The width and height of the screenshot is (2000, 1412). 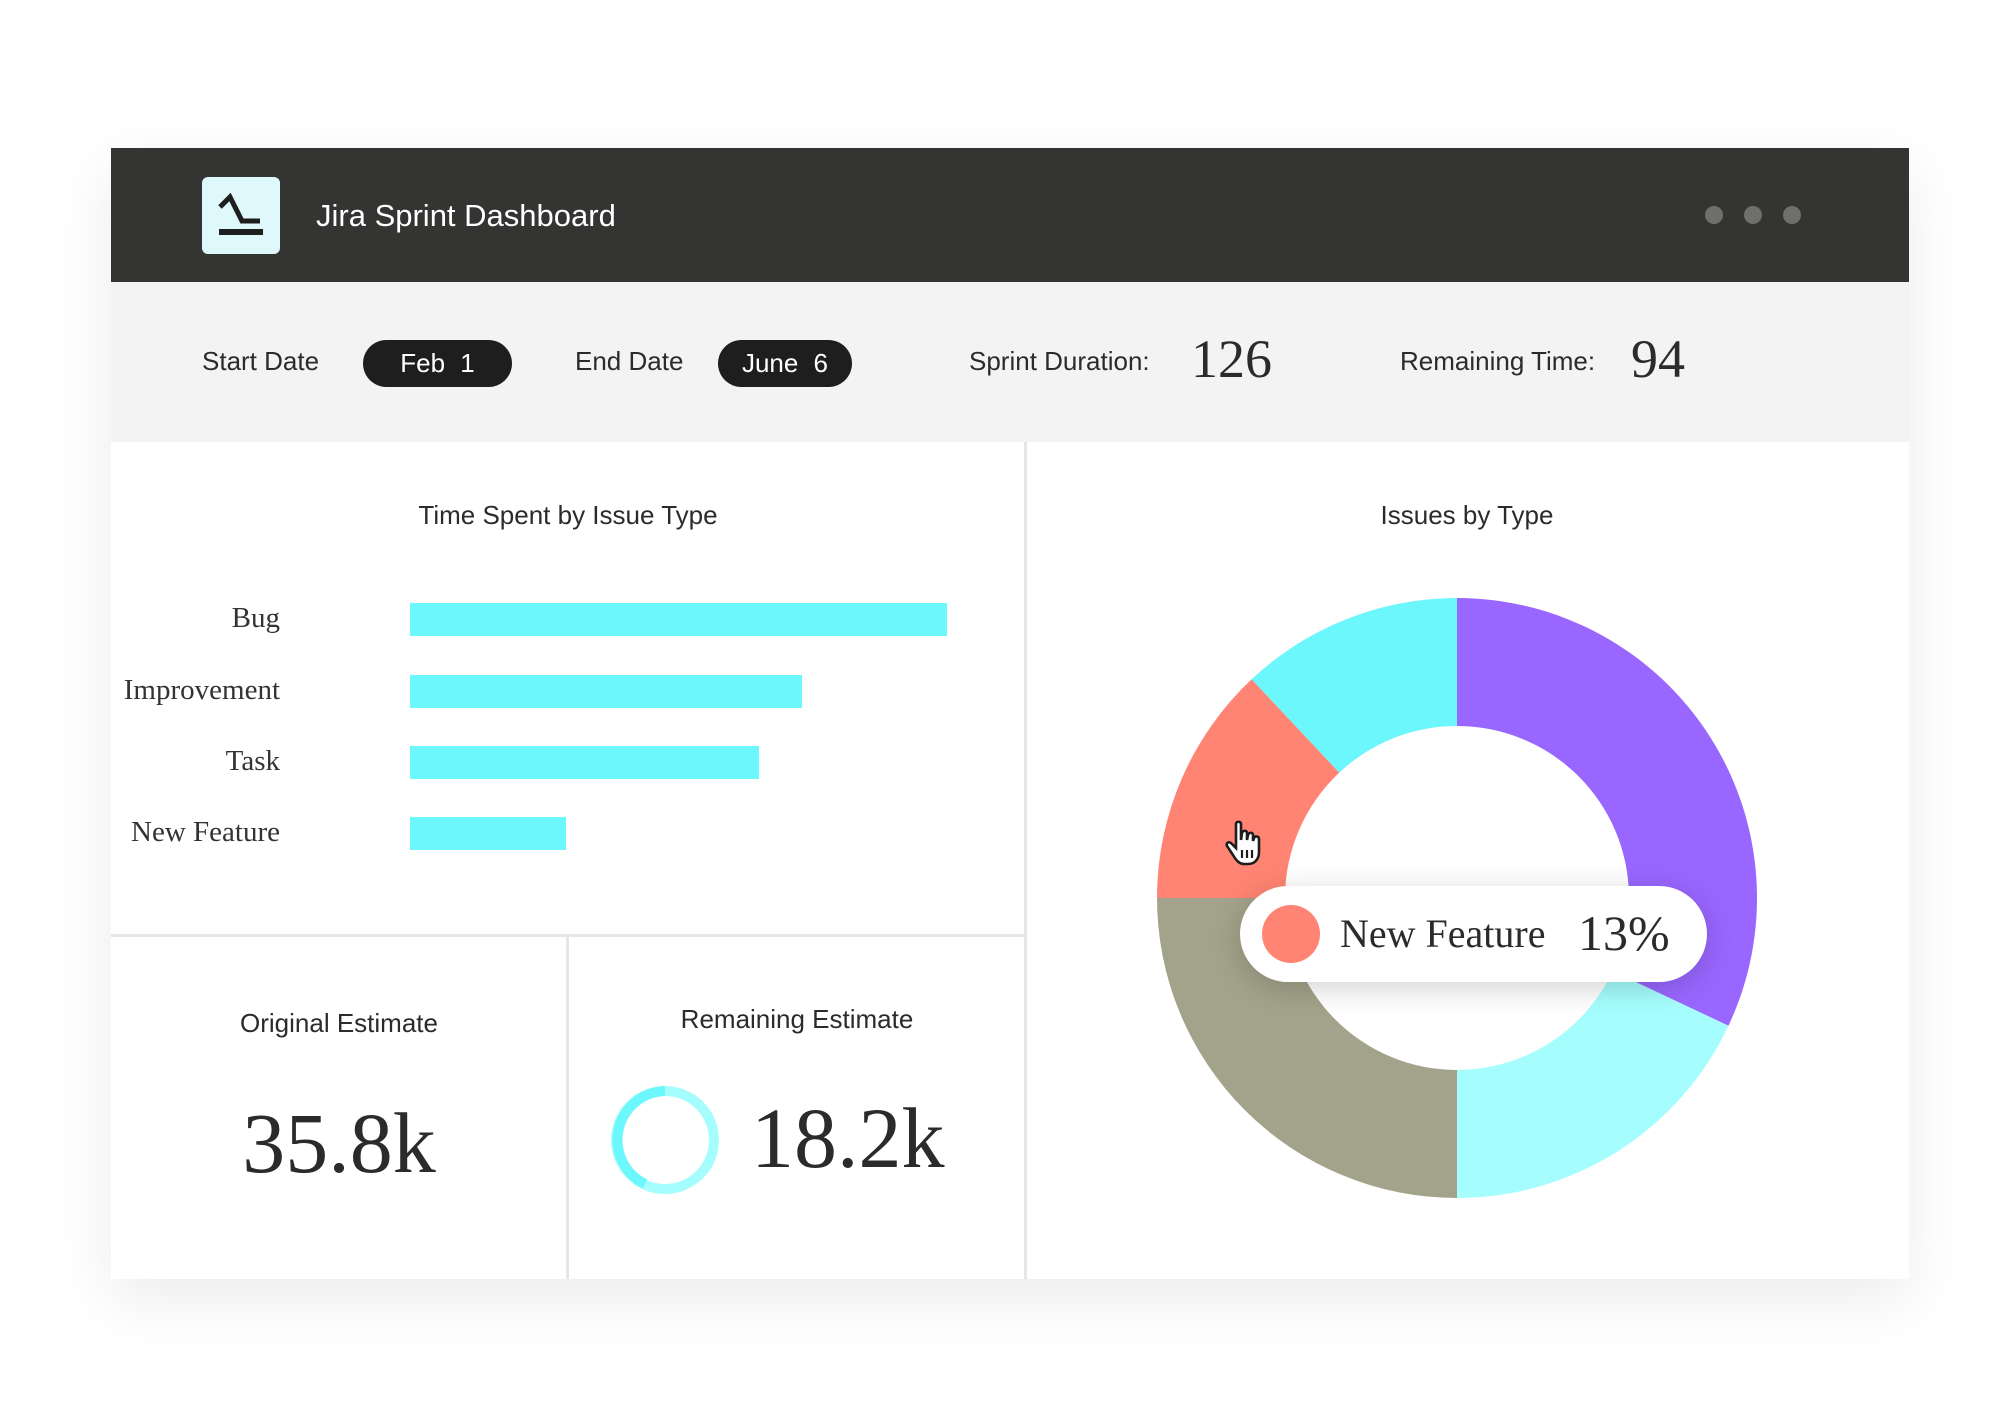 What do you see at coordinates (1231, 359) in the screenshot?
I see `sprint-duration-value: 126` at bounding box center [1231, 359].